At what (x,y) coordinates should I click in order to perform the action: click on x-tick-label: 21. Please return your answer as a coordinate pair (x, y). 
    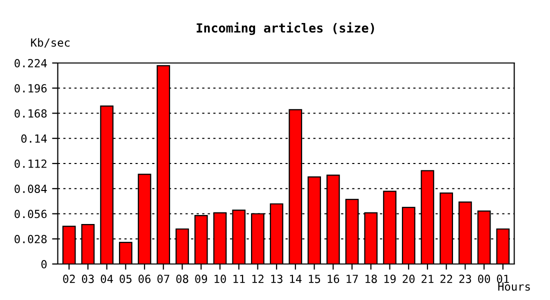
    Looking at the image, I should click on (428, 278).